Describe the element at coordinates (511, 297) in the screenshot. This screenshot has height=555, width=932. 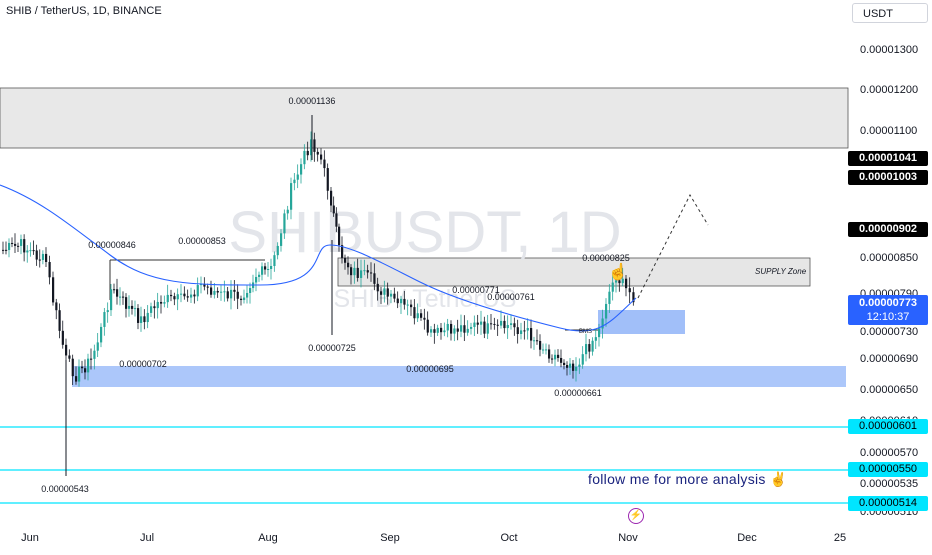
I see `annotation-oct_peak: 0.00000761` at that location.